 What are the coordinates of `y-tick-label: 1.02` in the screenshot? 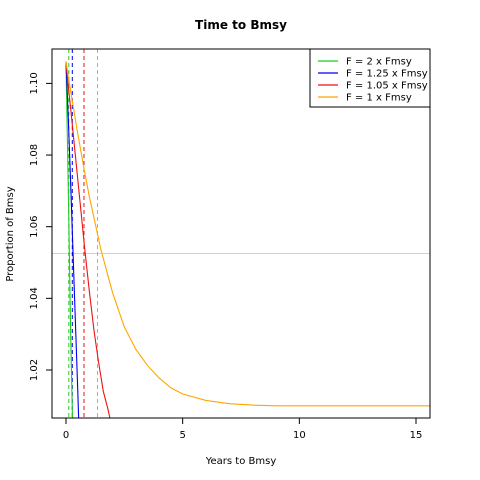 It's located at (34, 370).